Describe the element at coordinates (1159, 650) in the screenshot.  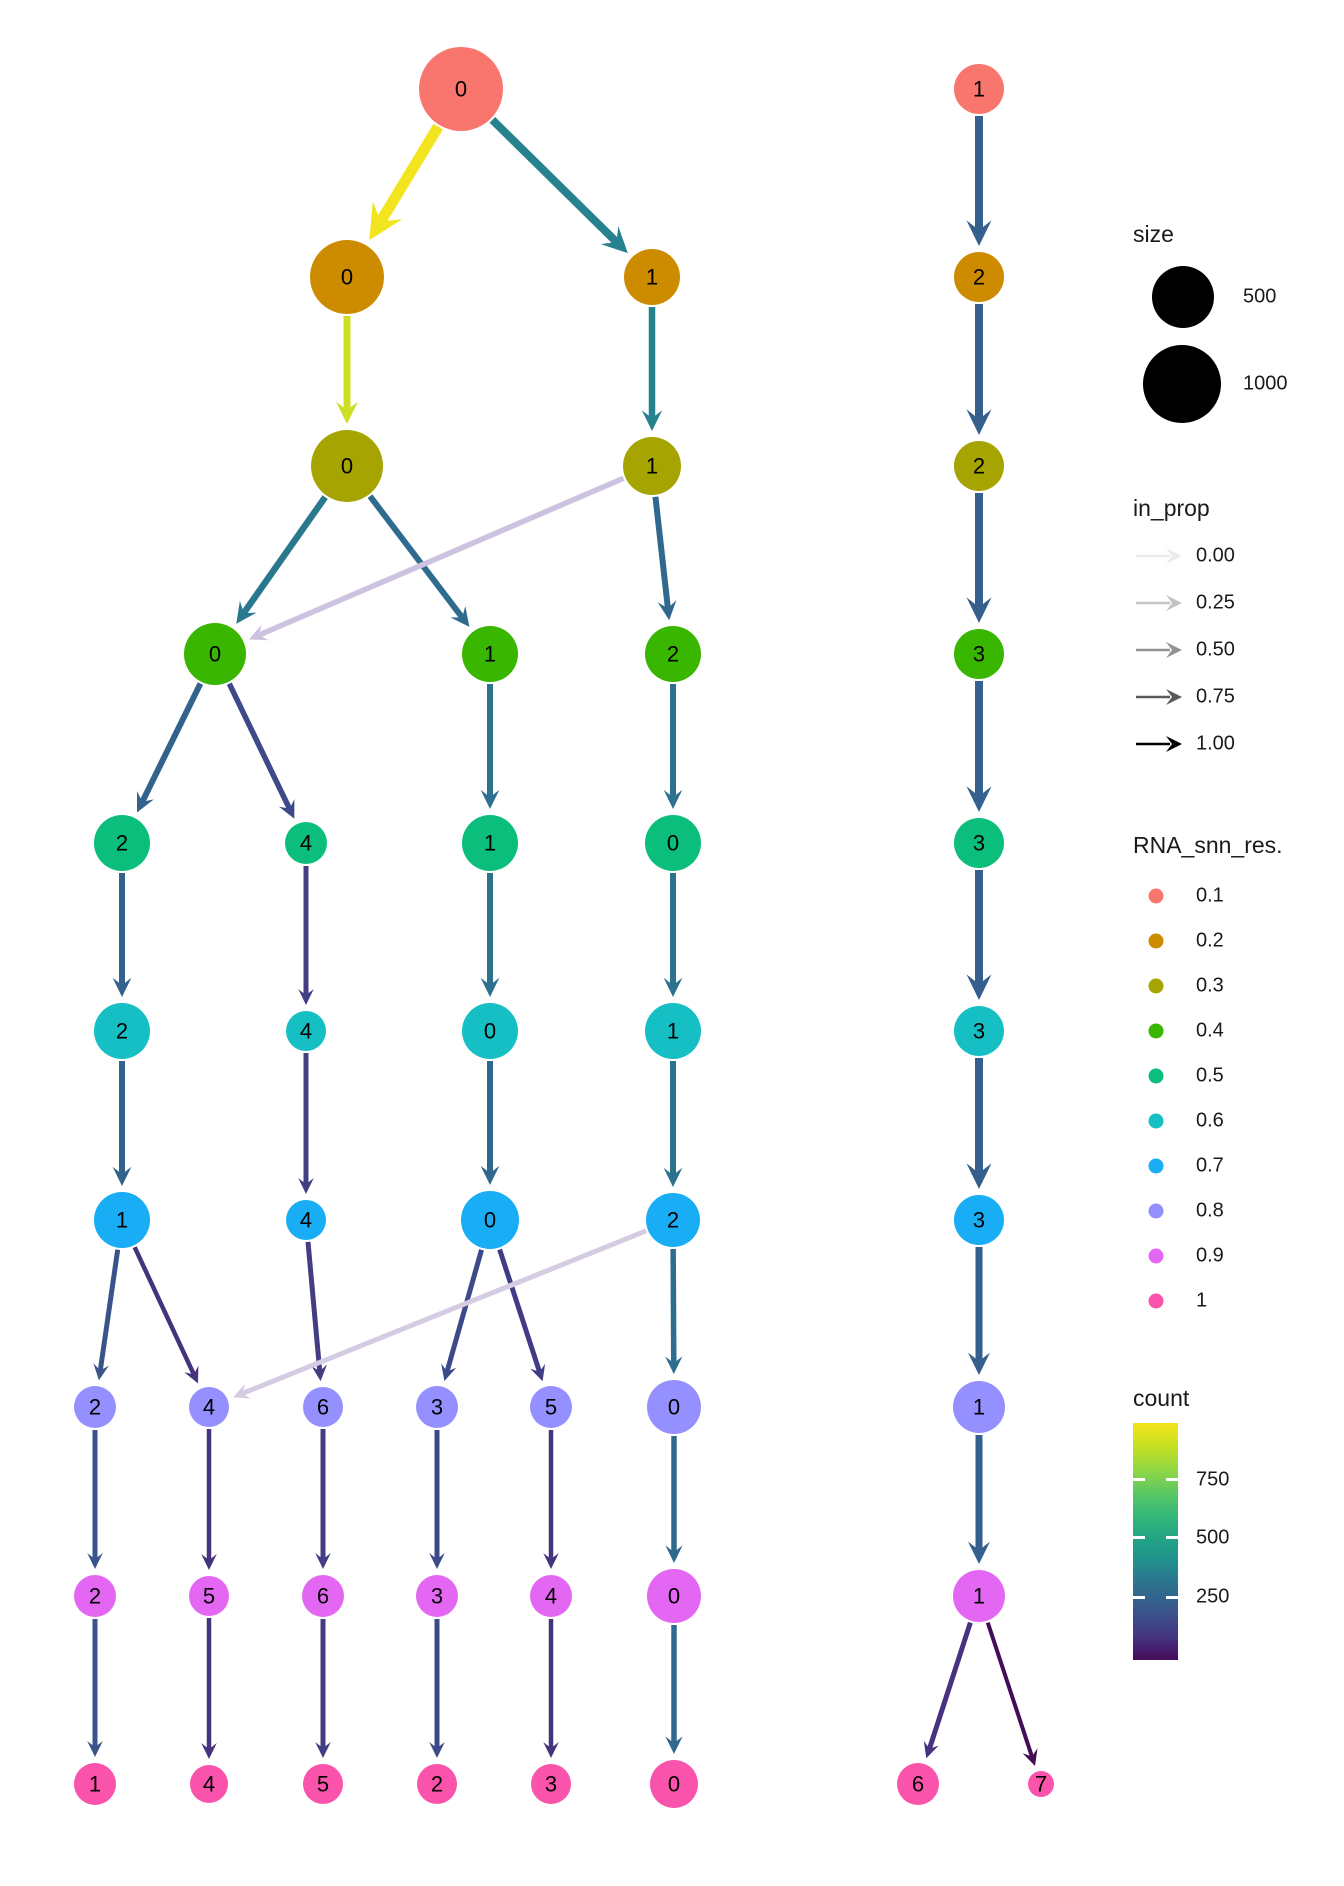
I see `inprop-arrow-icon-0.50` at that location.